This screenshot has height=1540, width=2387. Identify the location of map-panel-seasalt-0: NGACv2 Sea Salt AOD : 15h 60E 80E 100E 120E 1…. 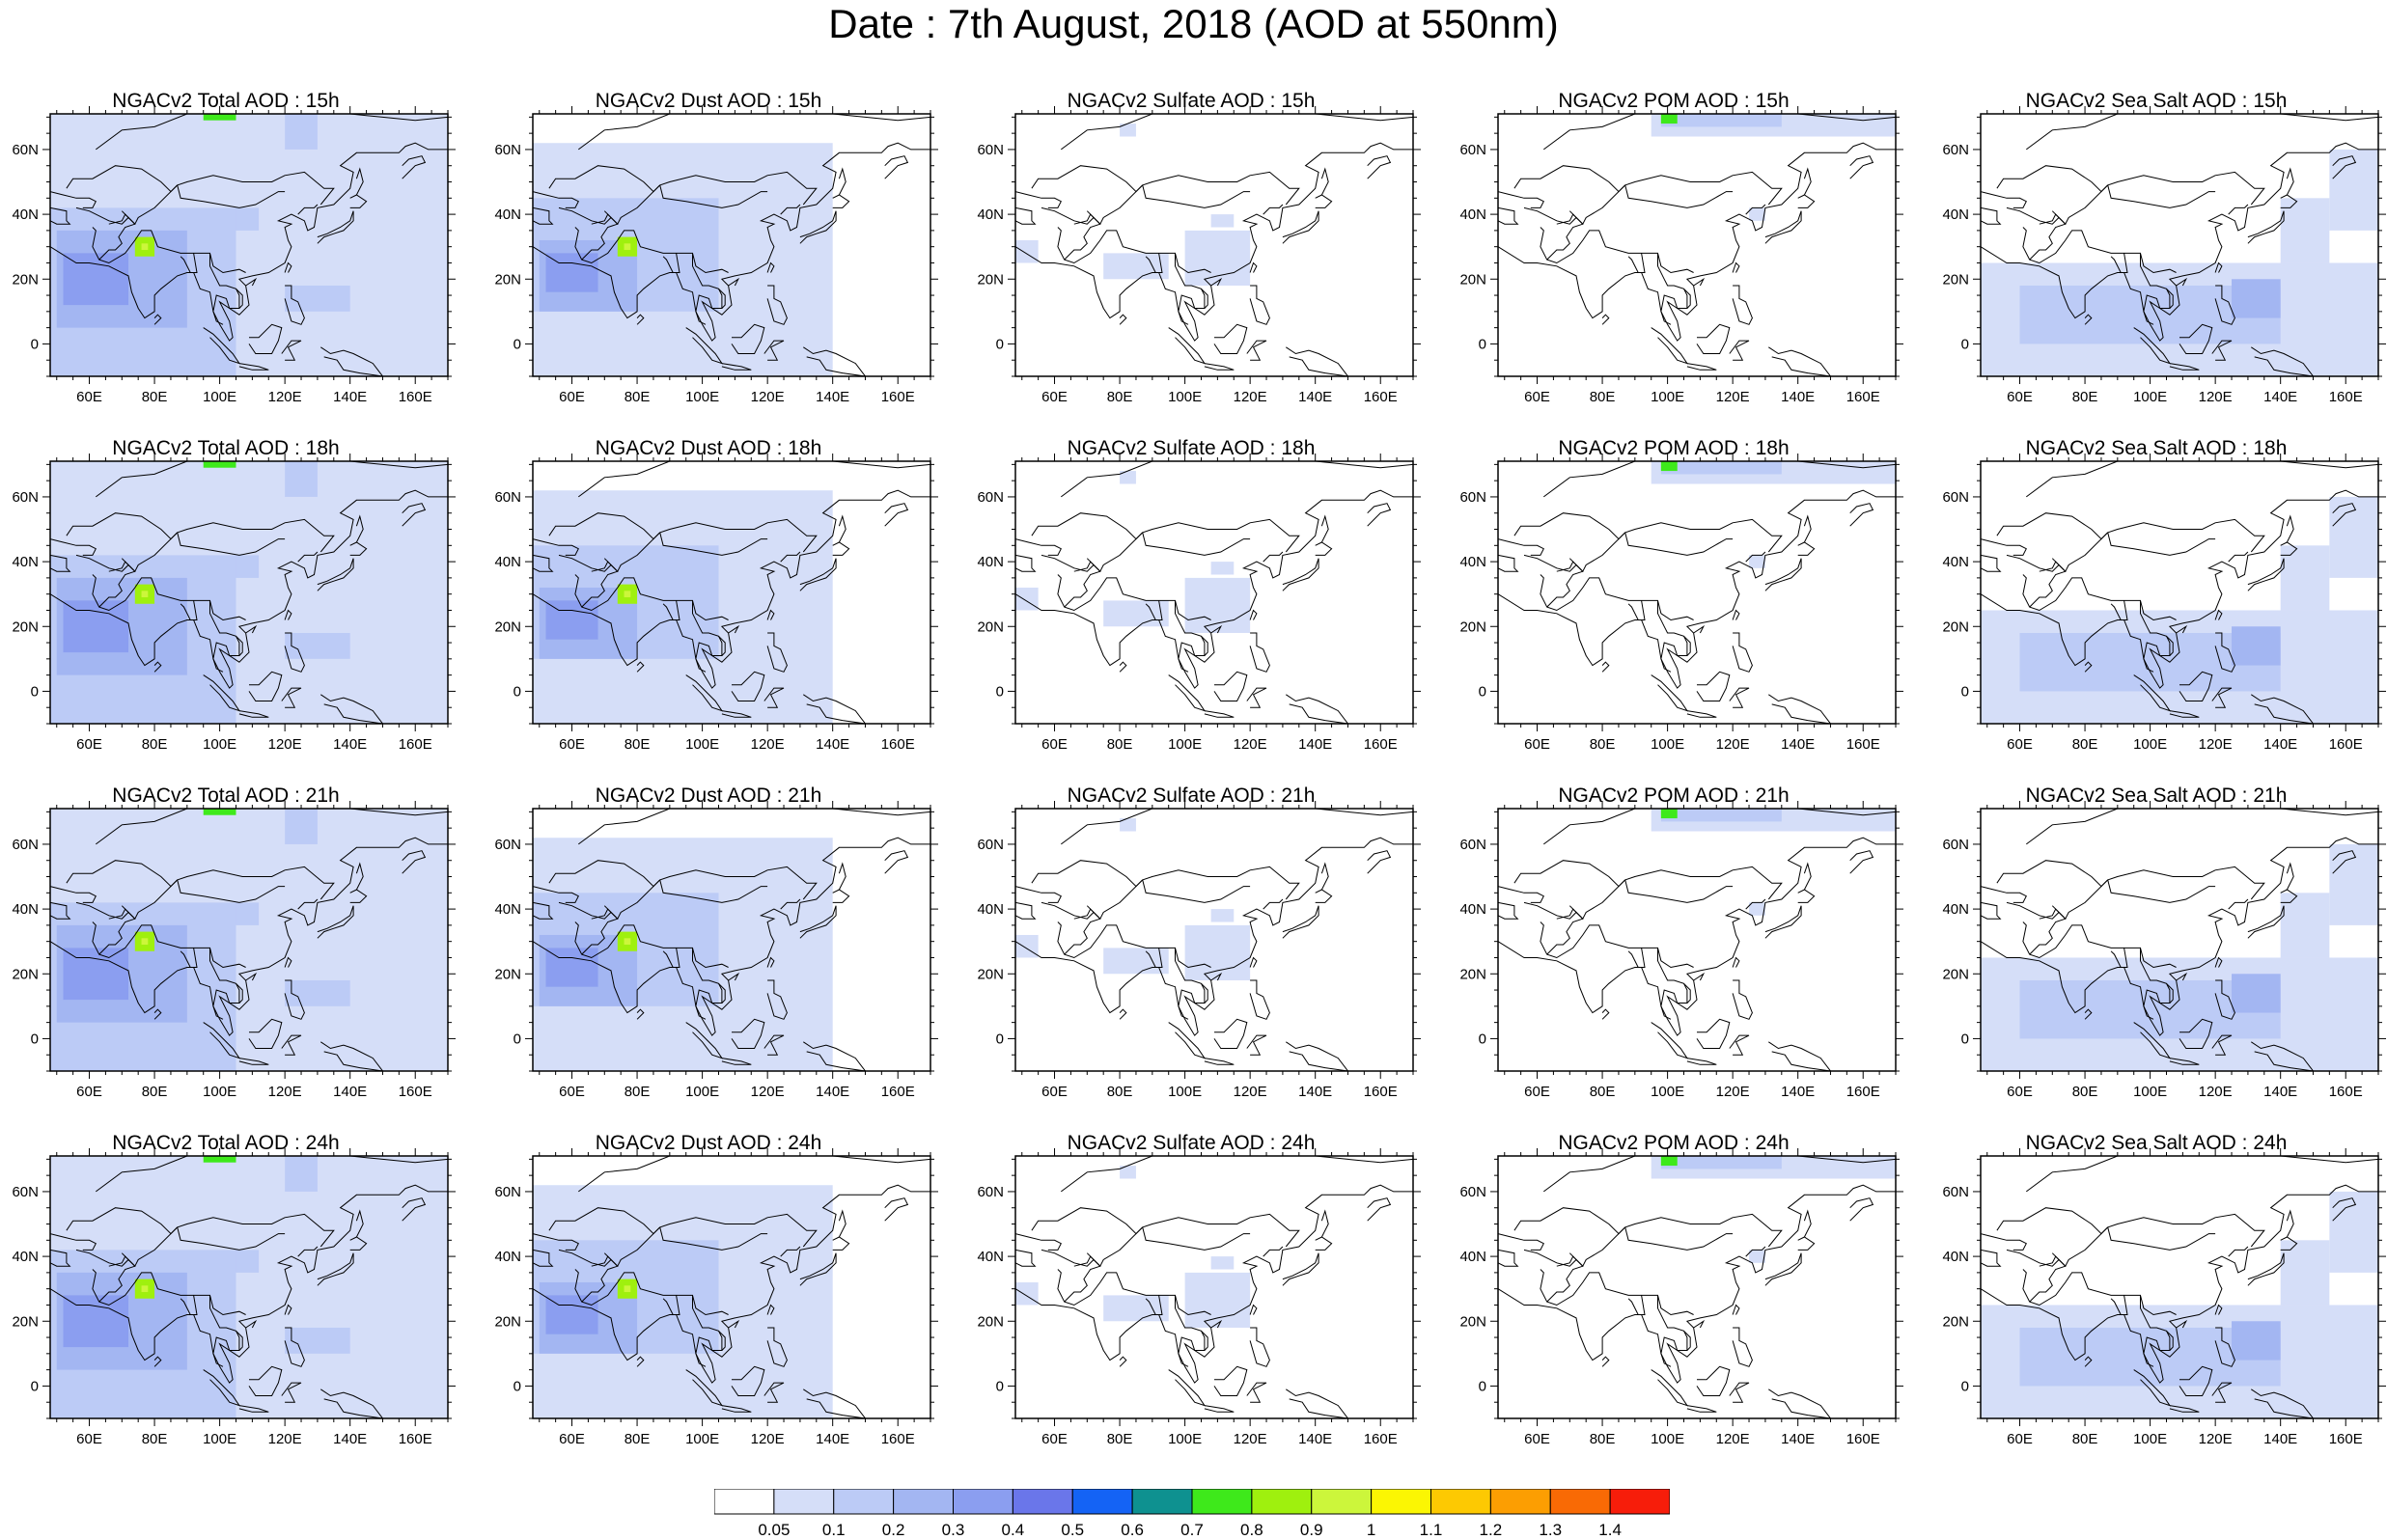
(2160, 256).